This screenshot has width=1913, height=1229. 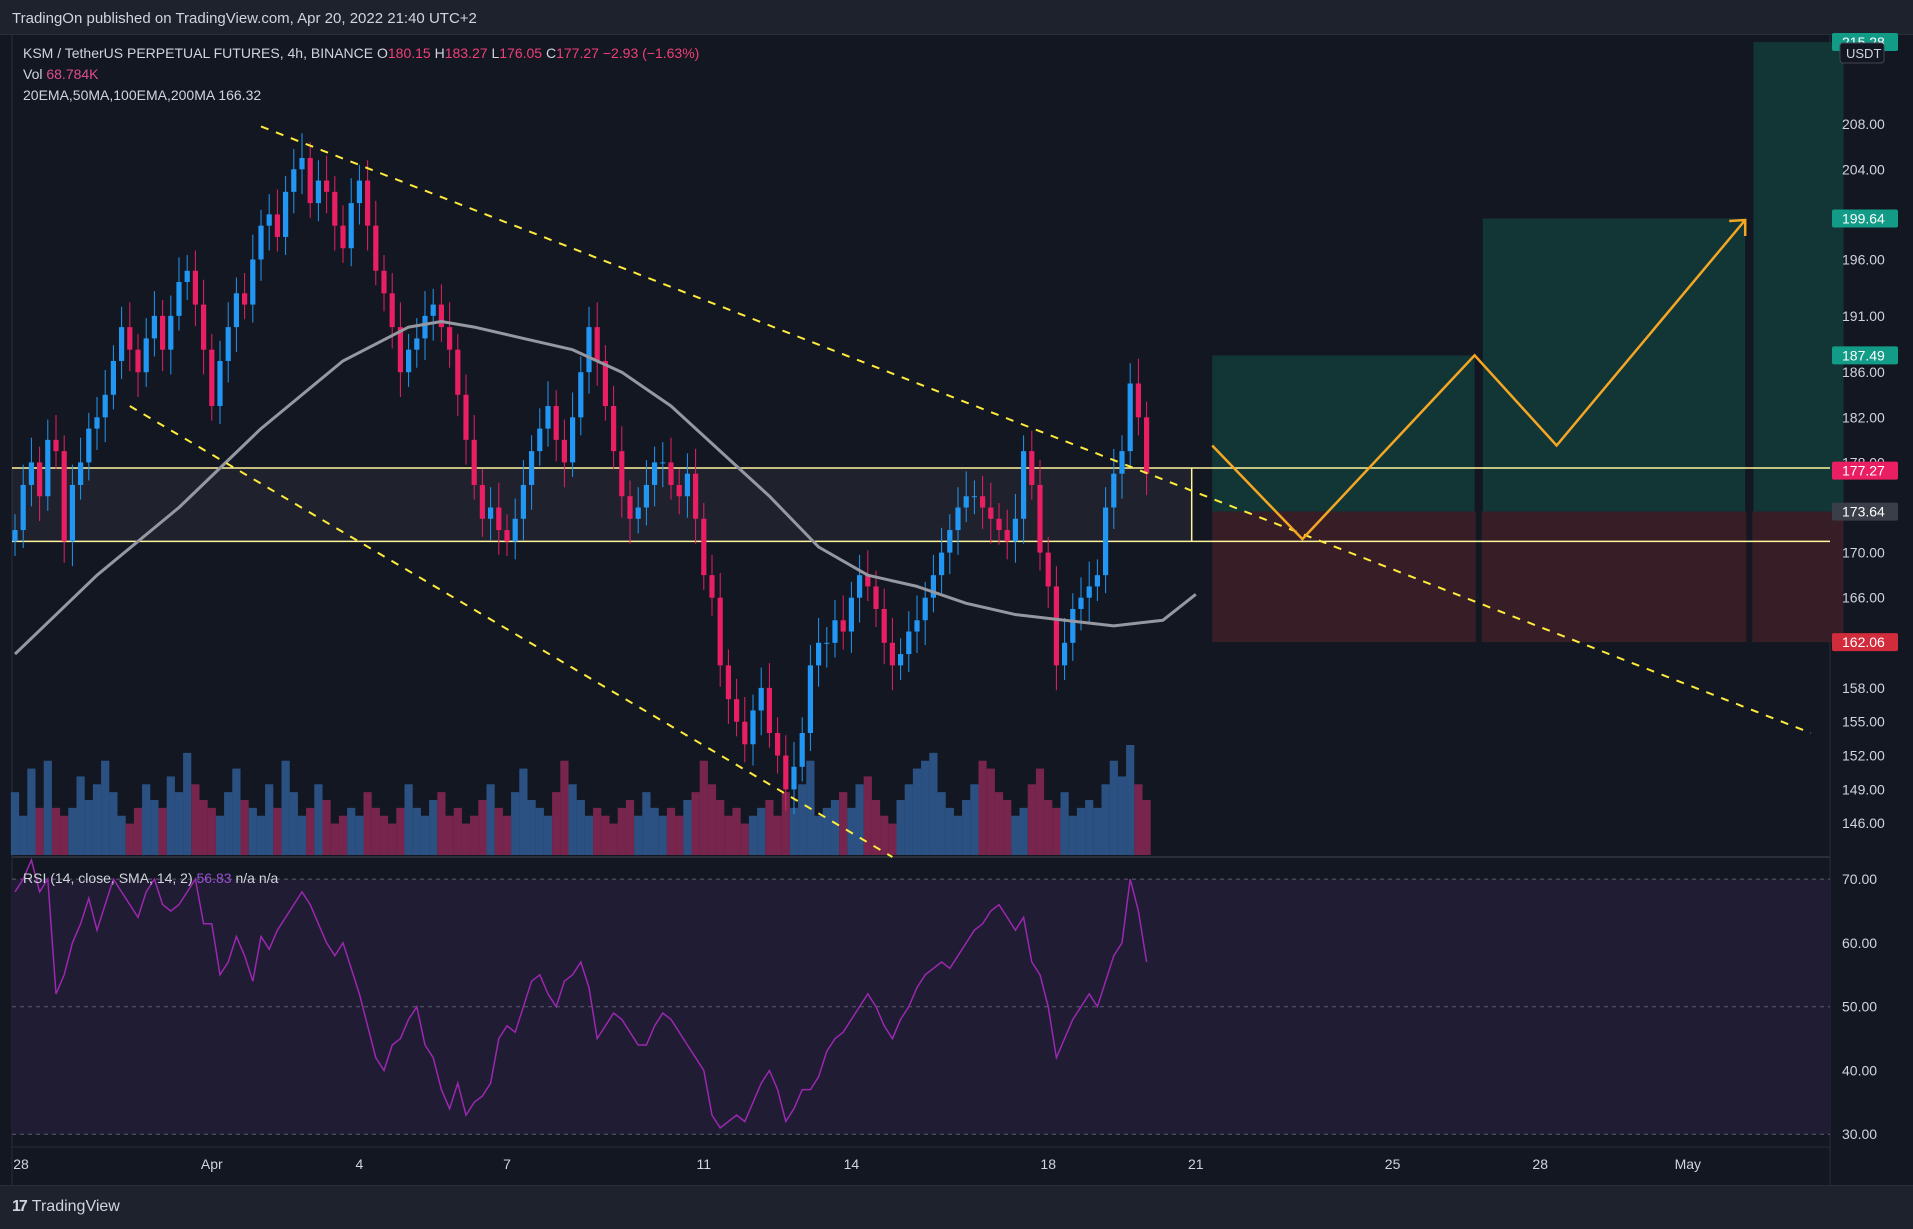 I want to click on rsi-tick-label: 50.00, so click(x=1859, y=1007).